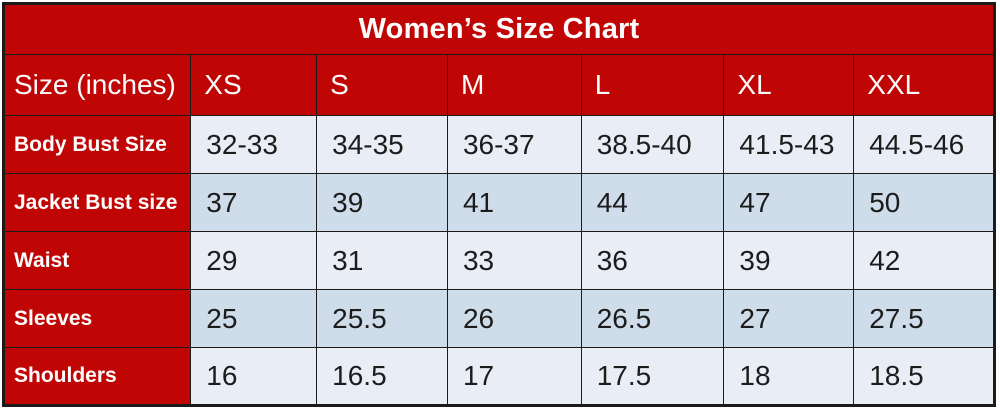 The image size is (1000, 416). What do you see at coordinates (382, 144) in the screenshot?
I see `cell-body-bust-s: 34-35` at bounding box center [382, 144].